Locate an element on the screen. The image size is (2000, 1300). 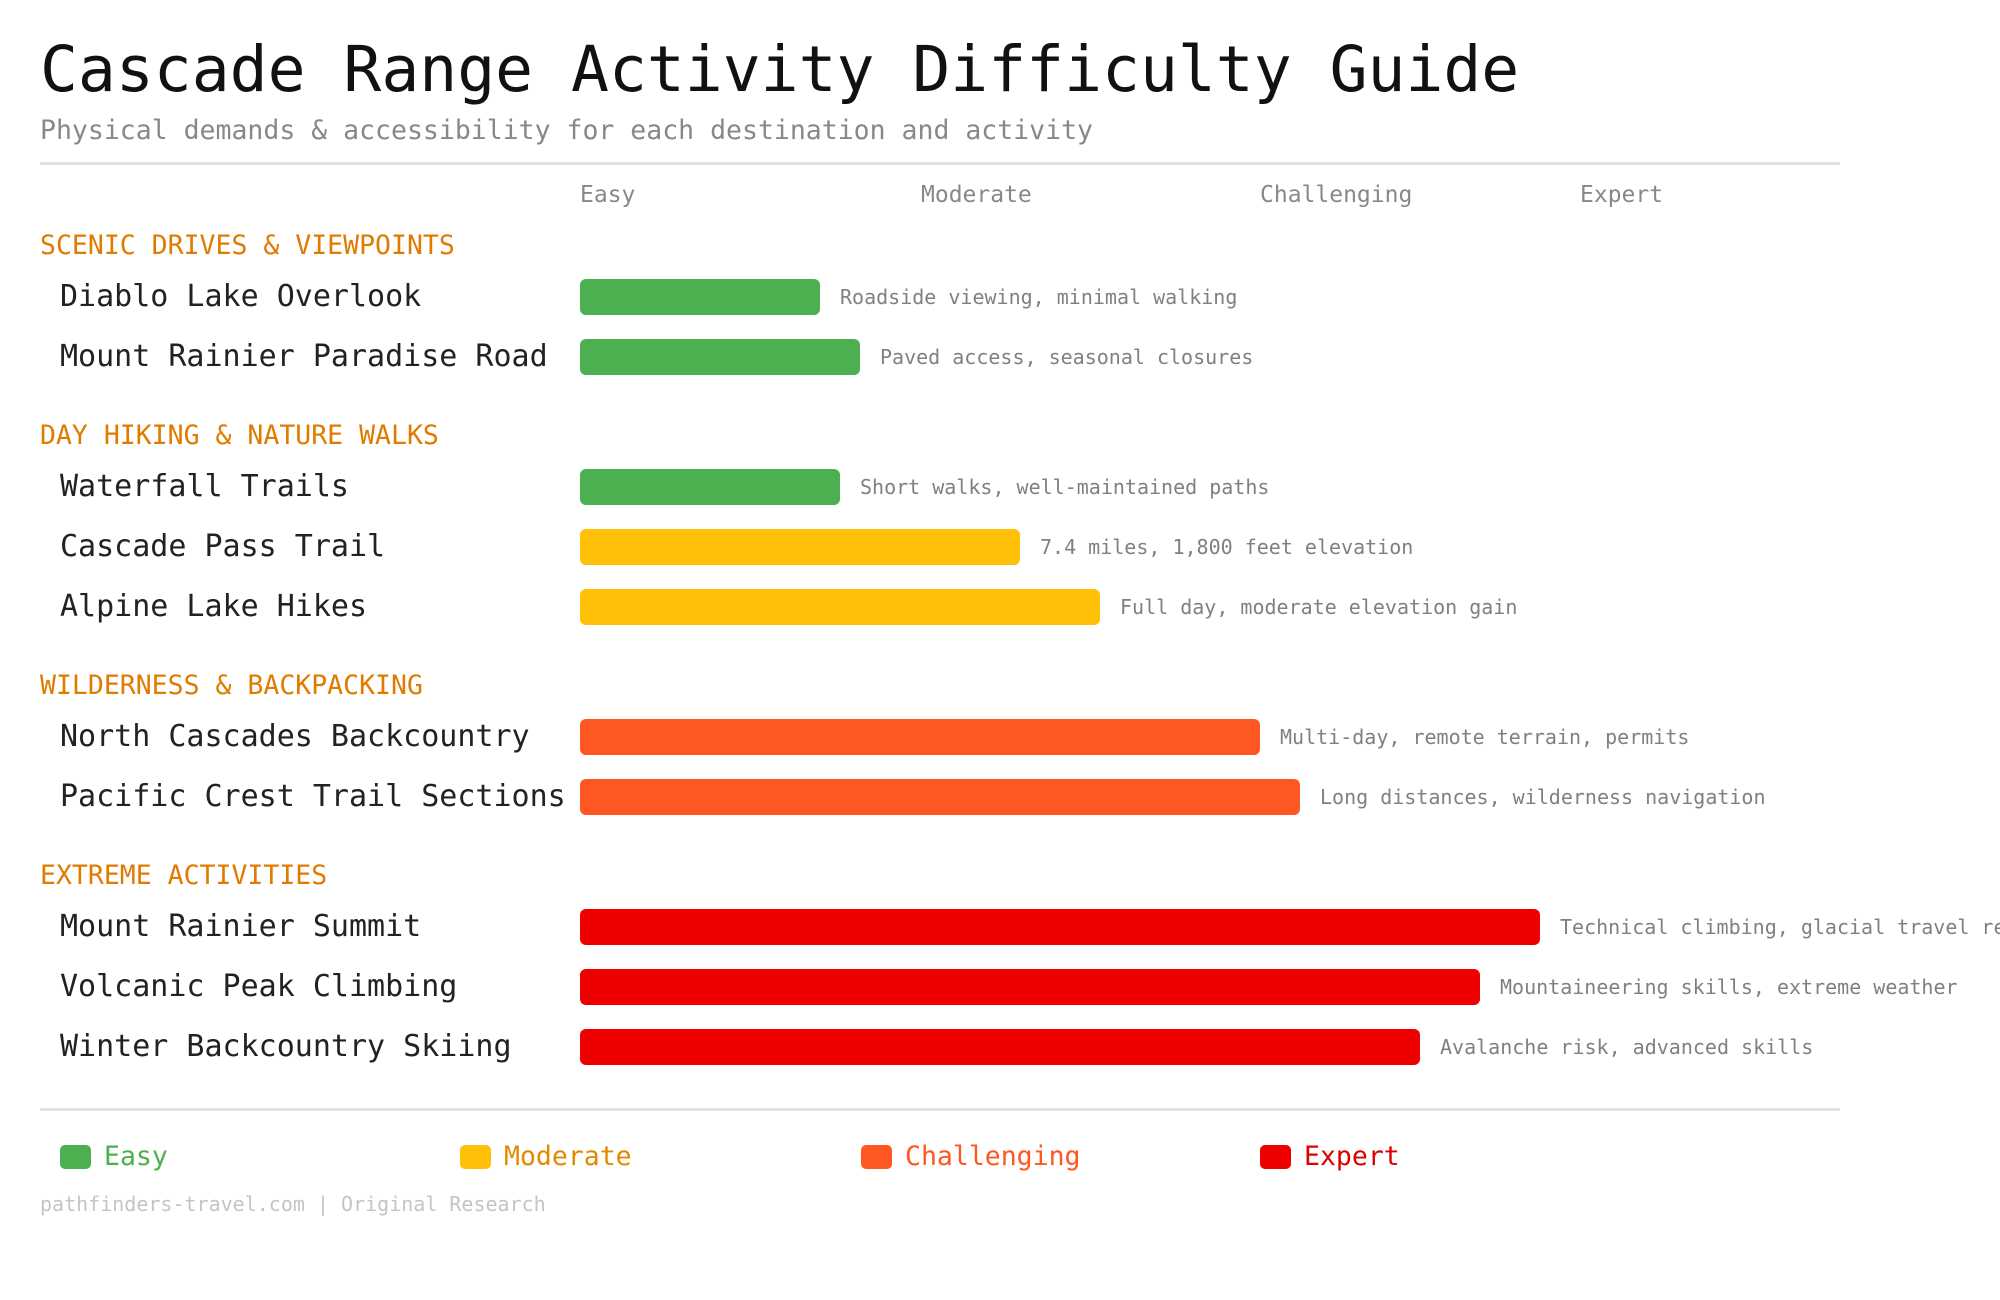
bar-label: Cascade Pass Trail is located at coordinates (223, 546).